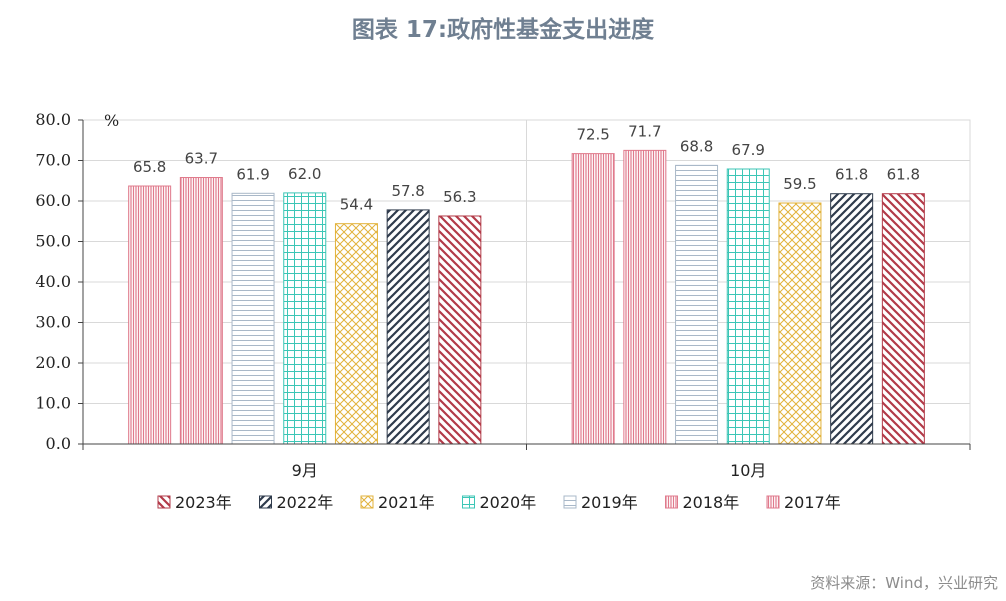 This screenshot has height=601, width=1006. Describe the element at coordinates (53, 160) in the screenshot. I see `y-tick-label: 70.0` at that location.